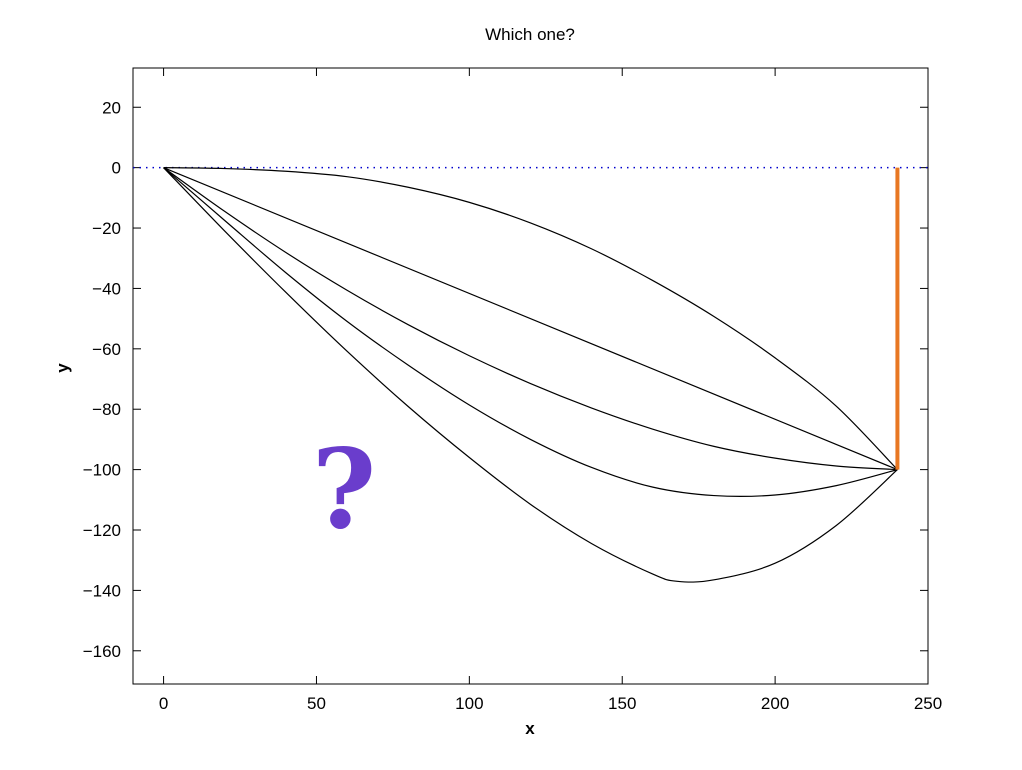  Describe the element at coordinates (928, 703) in the screenshot. I see `x-tick-label: 250` at that location.